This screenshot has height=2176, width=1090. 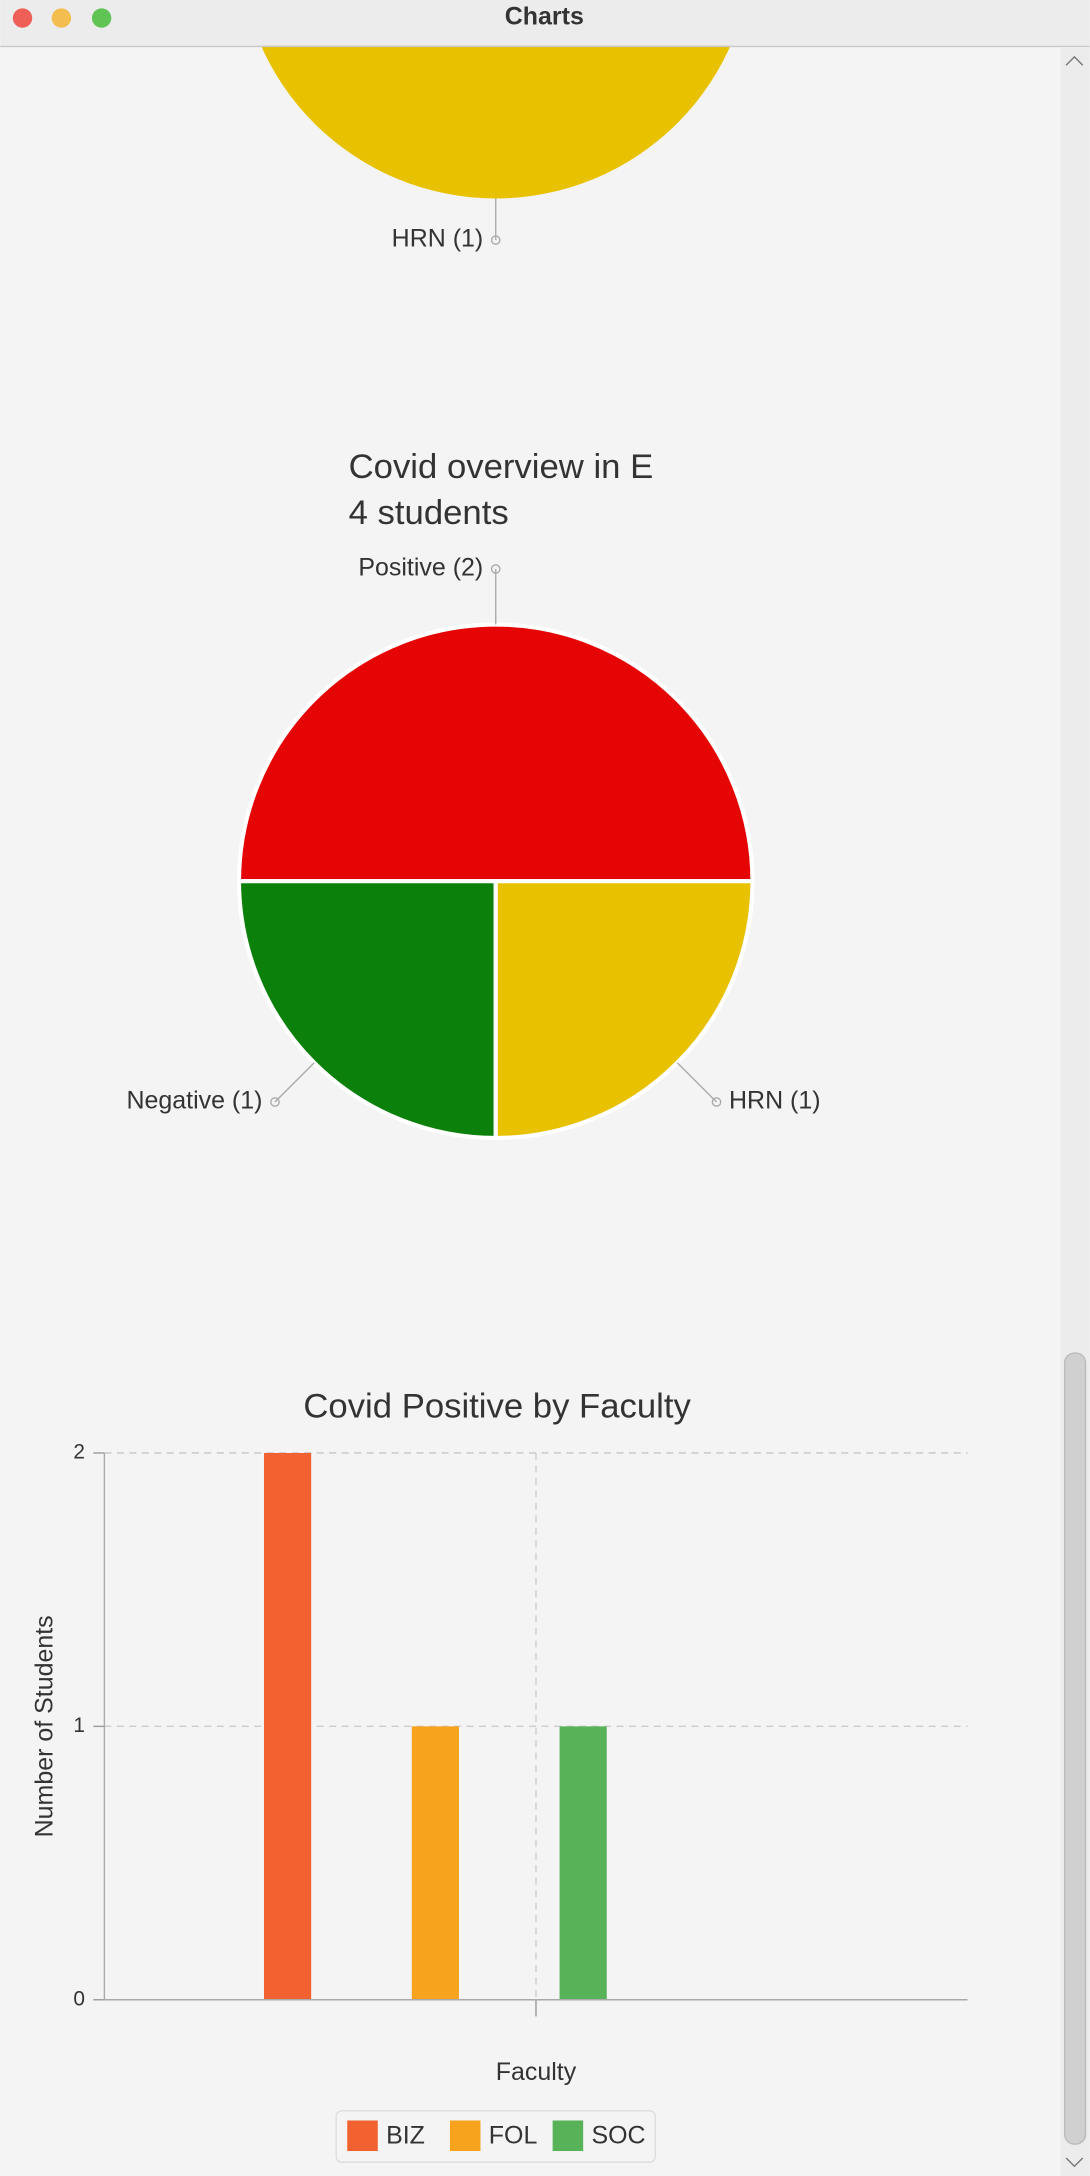 I want to click on y-axis-label: Number of Students, so click(x=45, y=1726).